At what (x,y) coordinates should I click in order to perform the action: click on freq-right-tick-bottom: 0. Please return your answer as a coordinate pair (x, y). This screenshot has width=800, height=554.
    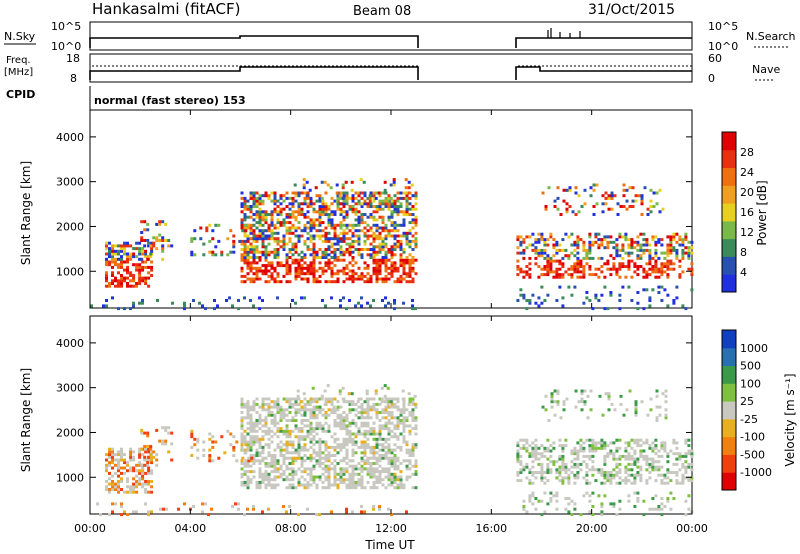
    Looking at the image, I should click on (711, 78).